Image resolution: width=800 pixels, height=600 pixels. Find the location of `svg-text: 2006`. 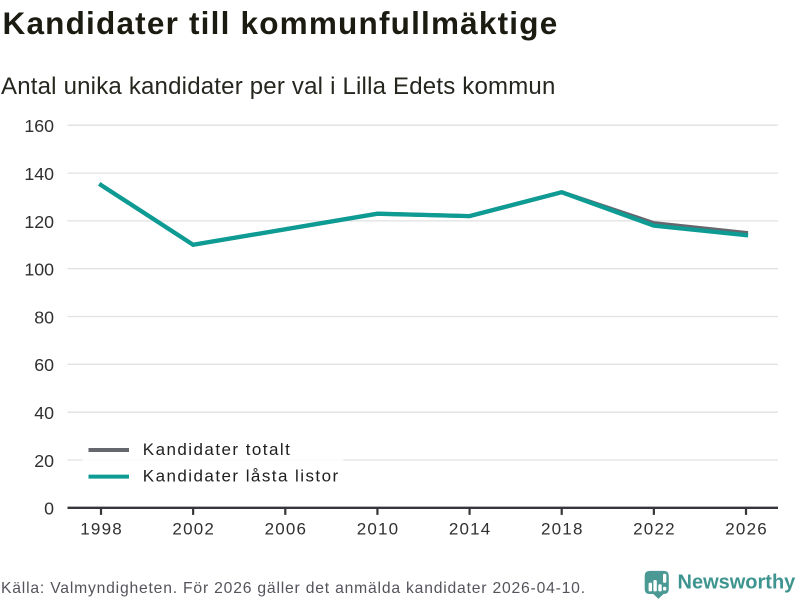

svg-text: 2006 is located at coordinates (286, 529).